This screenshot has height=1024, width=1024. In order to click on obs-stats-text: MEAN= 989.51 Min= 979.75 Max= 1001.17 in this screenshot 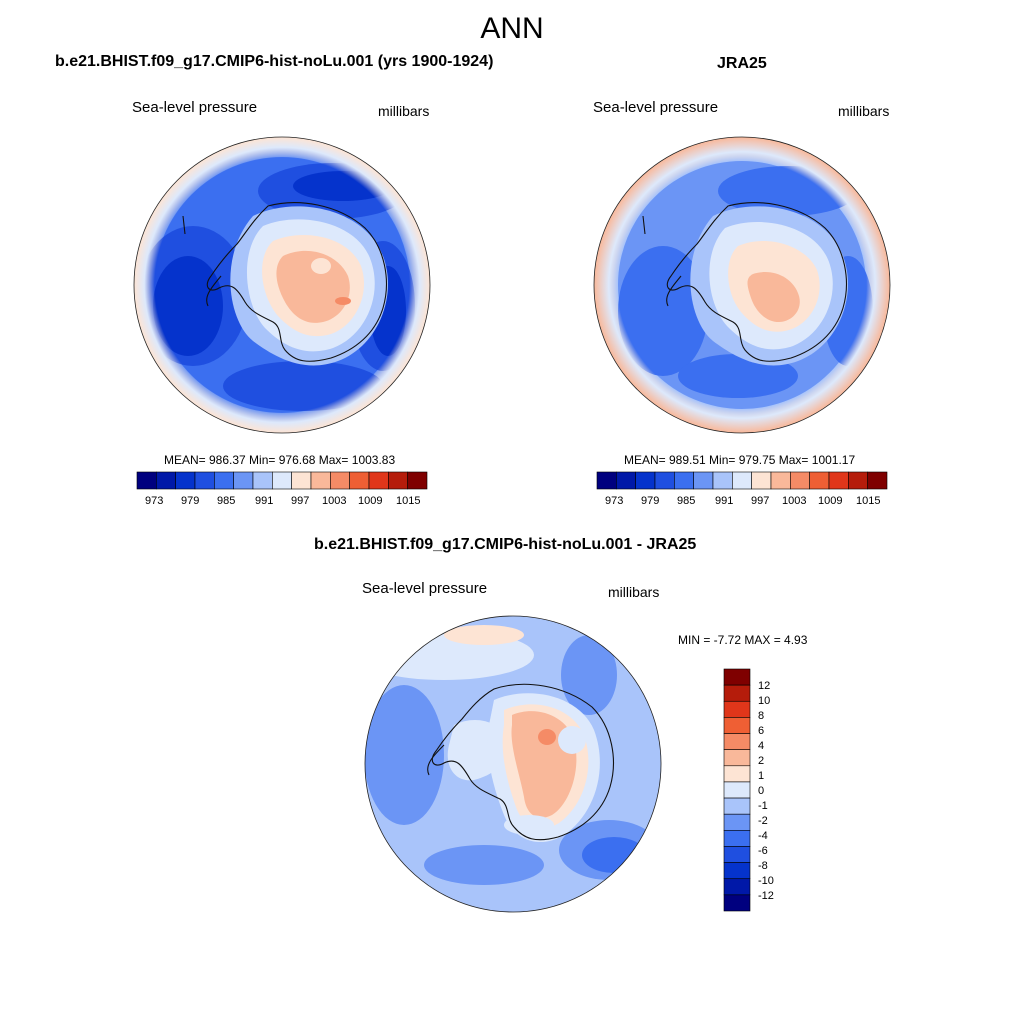, I will do `click(740, 460)`.